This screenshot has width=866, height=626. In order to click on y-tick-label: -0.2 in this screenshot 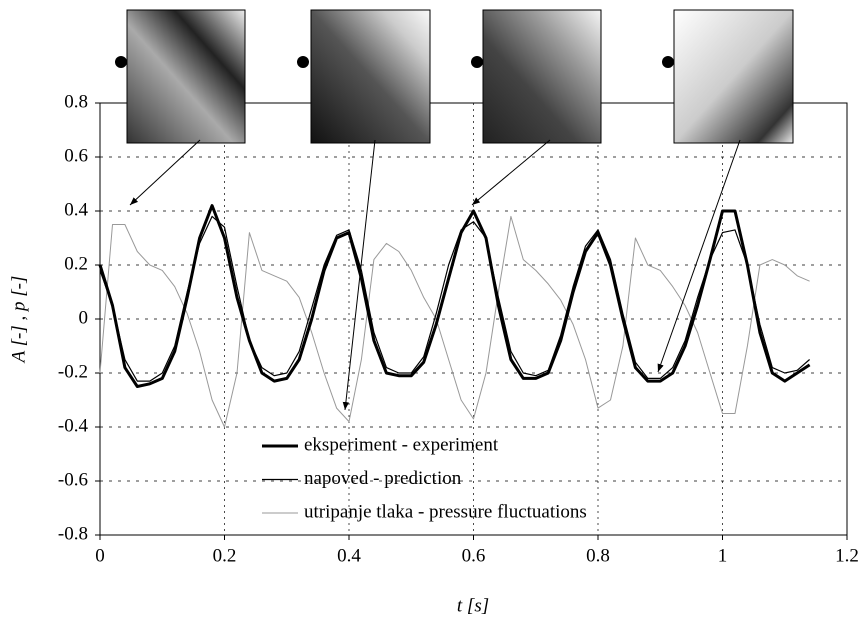, I will do `click(73, 371)`.